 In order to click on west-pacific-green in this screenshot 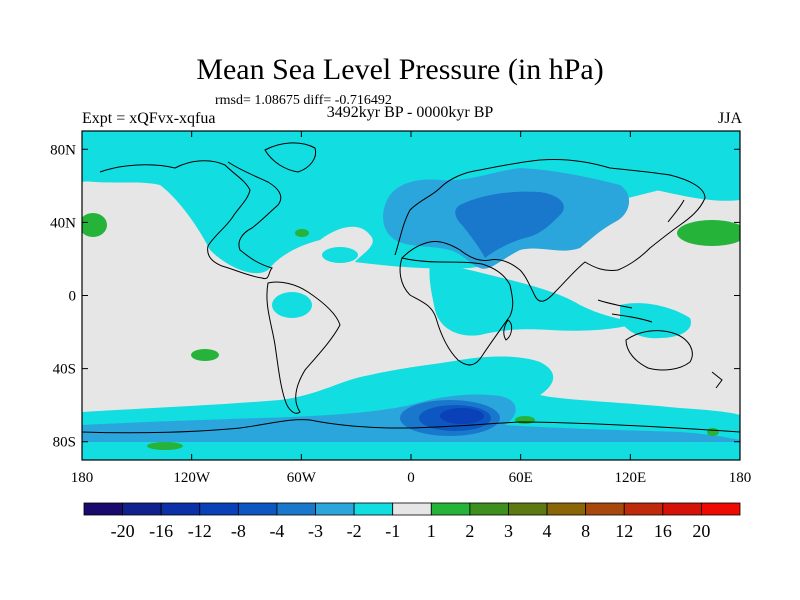, I will do `click(708, 233)`.